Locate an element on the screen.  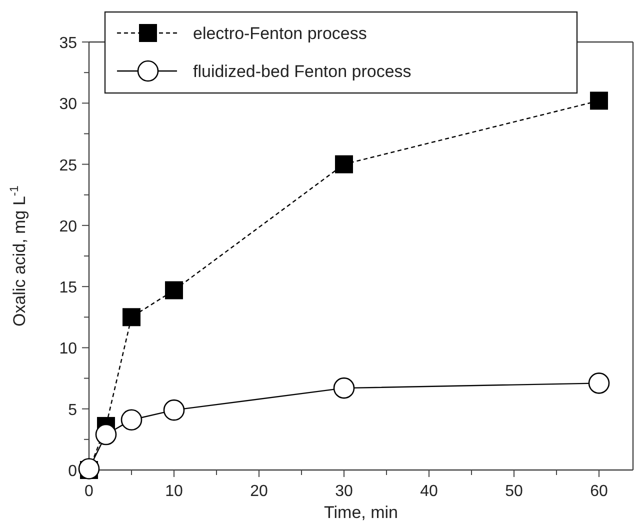
x-tick-label: 50 is located at coordinates (514, 491).